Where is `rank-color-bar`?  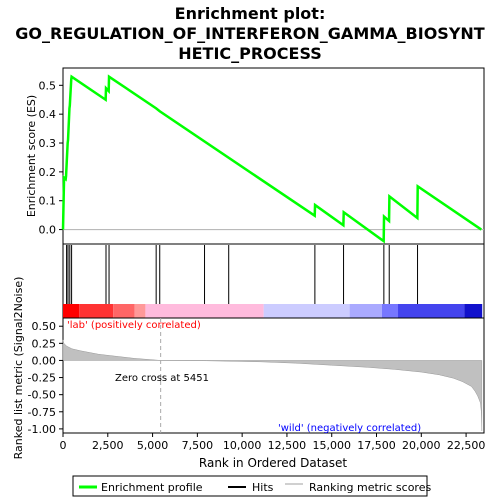 rank-color-bar is located at coordinates (273, 311).